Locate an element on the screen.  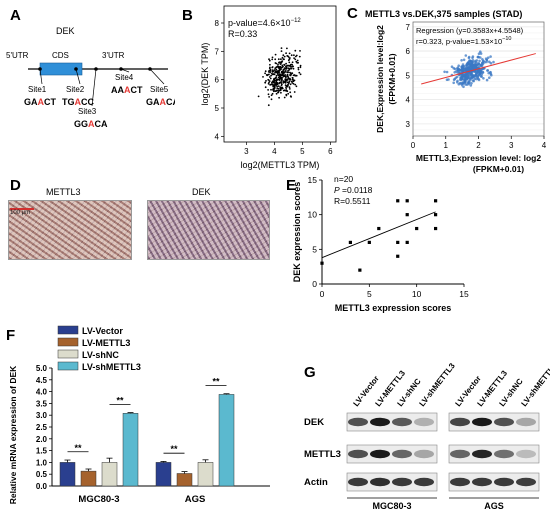
protein-label: Actin is located at coordinates (316, 482).